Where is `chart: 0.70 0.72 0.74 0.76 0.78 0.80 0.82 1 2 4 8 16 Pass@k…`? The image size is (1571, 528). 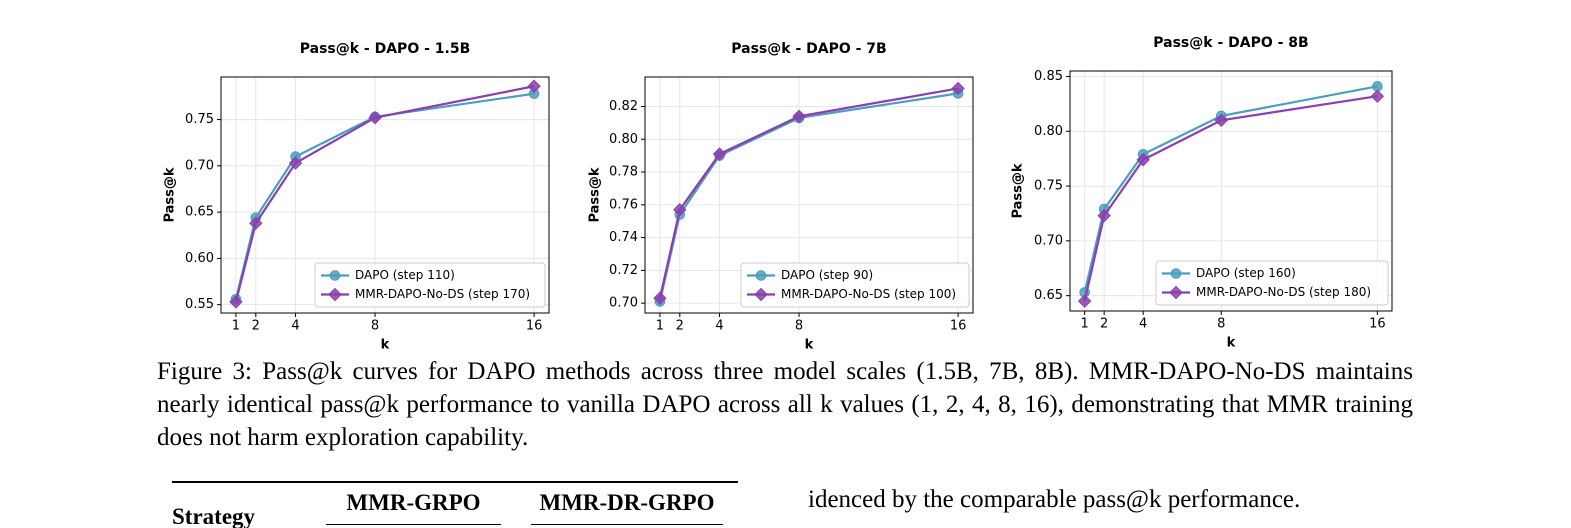
chart: 0.70 0.72 0.74 0.76 0.78 0.80 0.82 1 2 4 8 16 Pass@k… is located at coordinates (781, 197).